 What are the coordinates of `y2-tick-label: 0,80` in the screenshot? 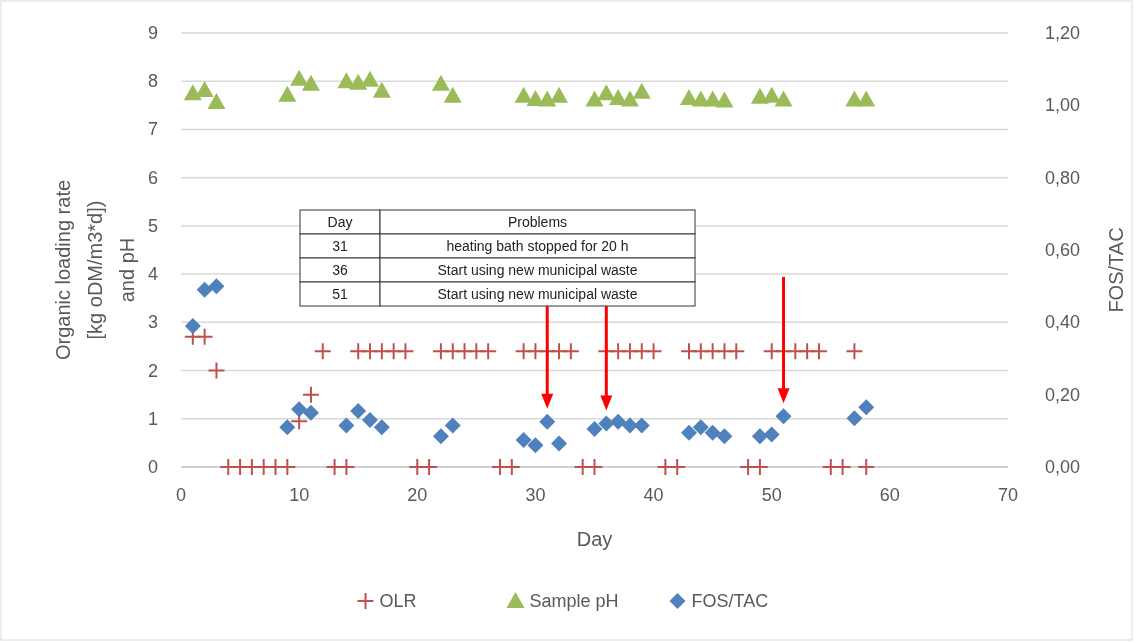 It's located at (1062, 177).